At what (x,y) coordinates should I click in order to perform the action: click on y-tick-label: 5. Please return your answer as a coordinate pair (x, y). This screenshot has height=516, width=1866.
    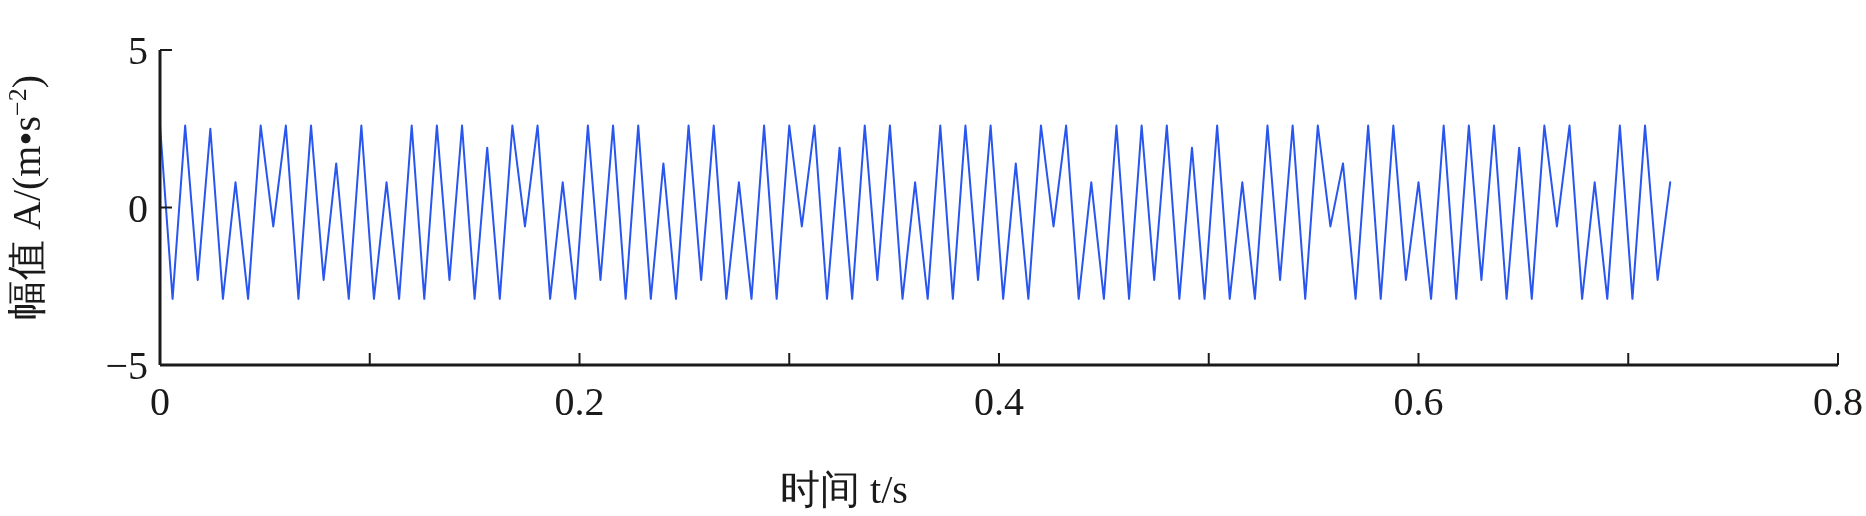
    Looking at the image, I should click on (138, 50).